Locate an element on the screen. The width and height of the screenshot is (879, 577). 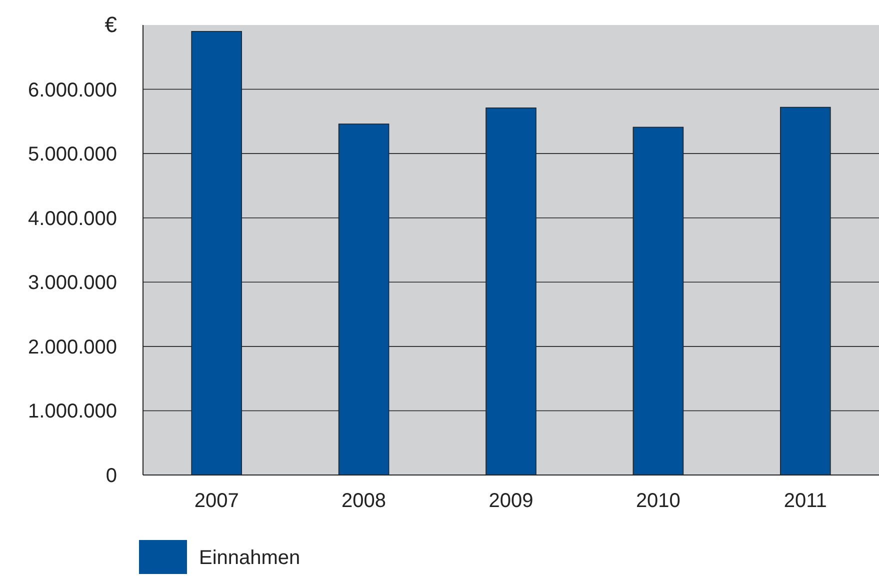
x-tick-label: 2010 is located at coordinates (658, 501).